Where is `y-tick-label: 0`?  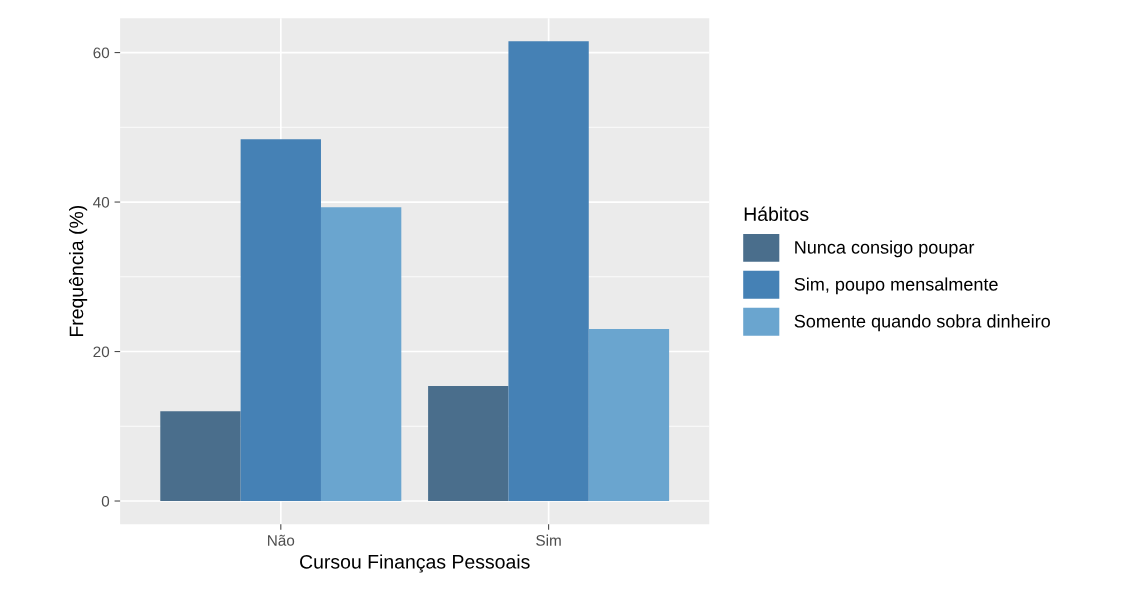 y-tick-label: 0 is located at coordinates (105, 501).